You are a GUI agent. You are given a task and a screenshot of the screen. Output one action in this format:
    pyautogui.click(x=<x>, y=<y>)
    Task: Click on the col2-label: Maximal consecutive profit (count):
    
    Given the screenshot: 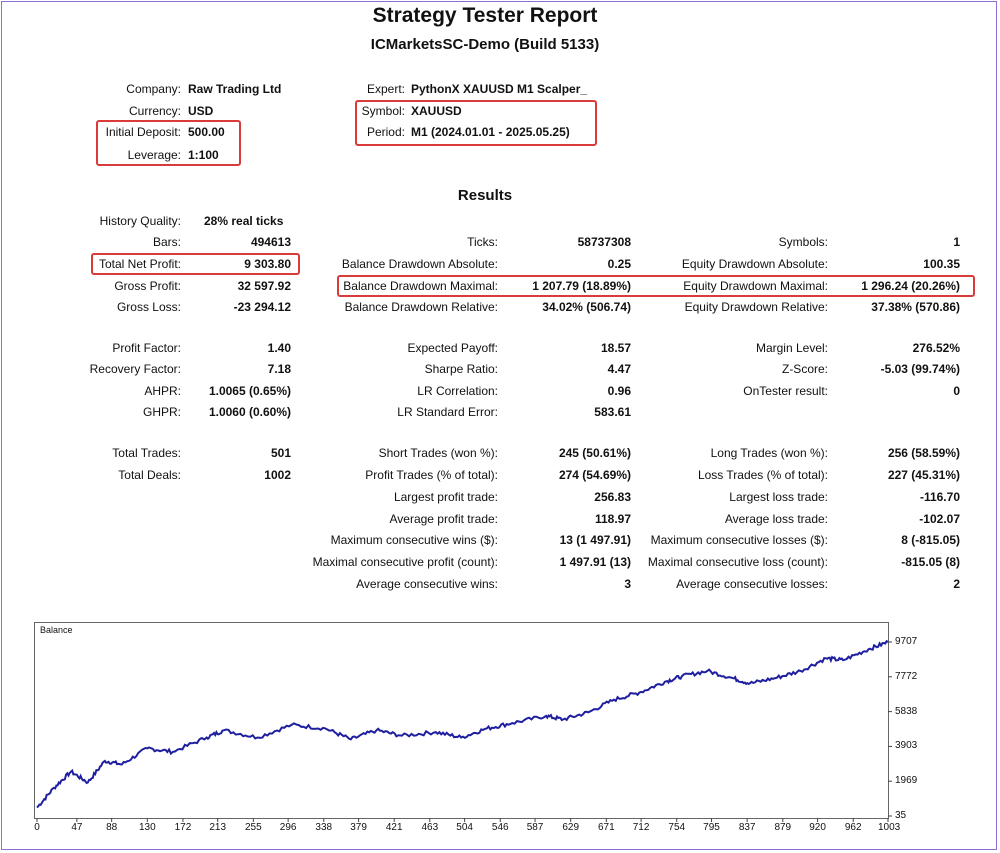 What is the action you would take?
    pyautogui.click(x=405, y=562)
    